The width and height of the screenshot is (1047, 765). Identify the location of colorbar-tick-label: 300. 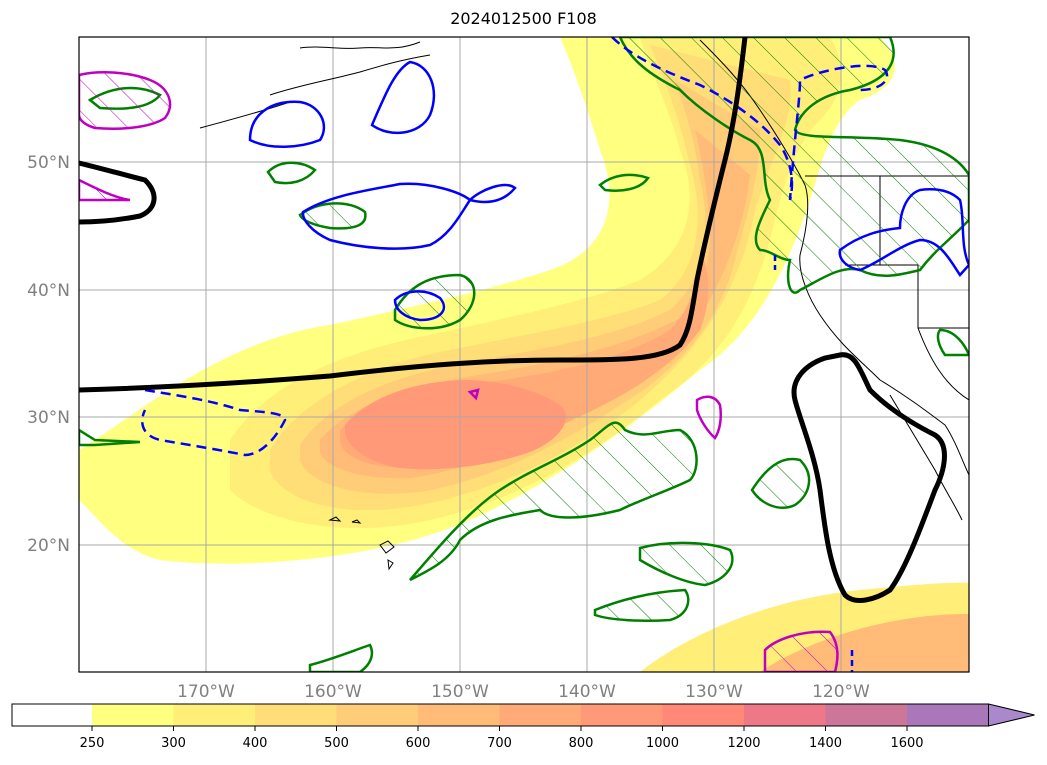
(173, 743).